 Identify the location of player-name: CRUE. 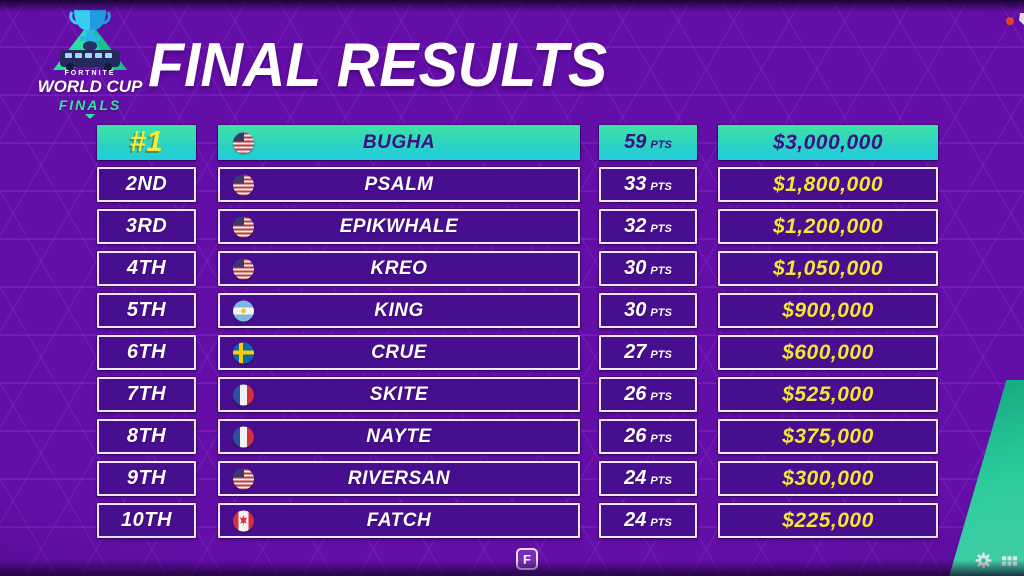
(399, 352).